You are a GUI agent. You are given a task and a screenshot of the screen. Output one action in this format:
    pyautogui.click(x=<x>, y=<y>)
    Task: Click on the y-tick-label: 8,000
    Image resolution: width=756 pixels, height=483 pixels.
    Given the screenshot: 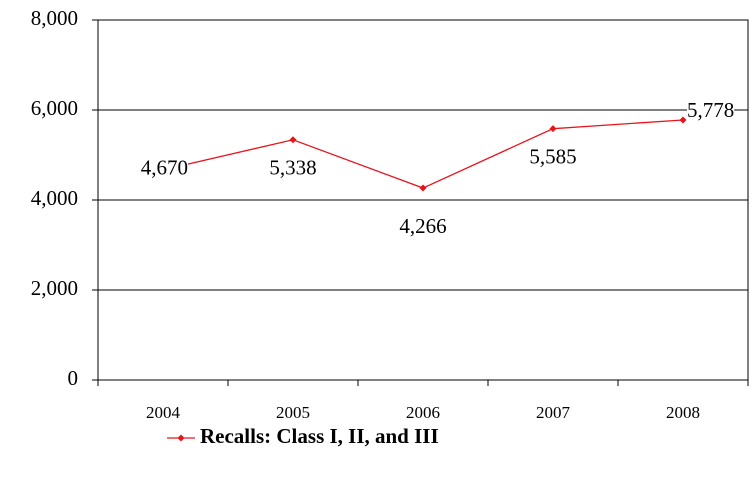 What is the action you would take?
    pyautogui.click(x=54, y=18)
    